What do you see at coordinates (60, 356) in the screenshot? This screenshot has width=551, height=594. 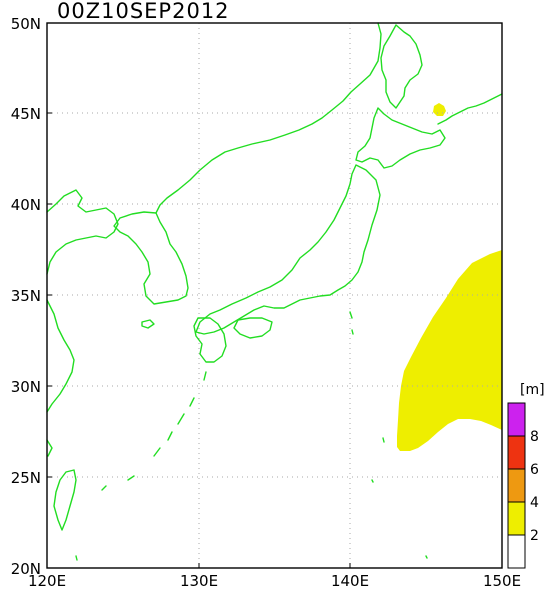 I see `coastline-china-south` at bounding box center [60, 356].